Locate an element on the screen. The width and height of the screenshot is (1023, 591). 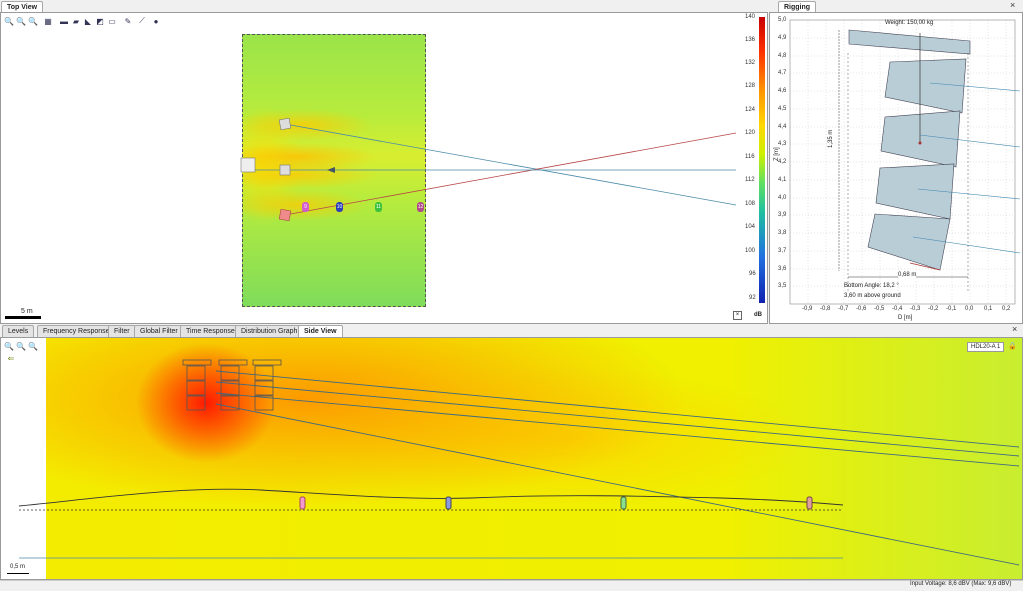
shape-quarter-icon: ◣ is located at coordinates (88, 21).